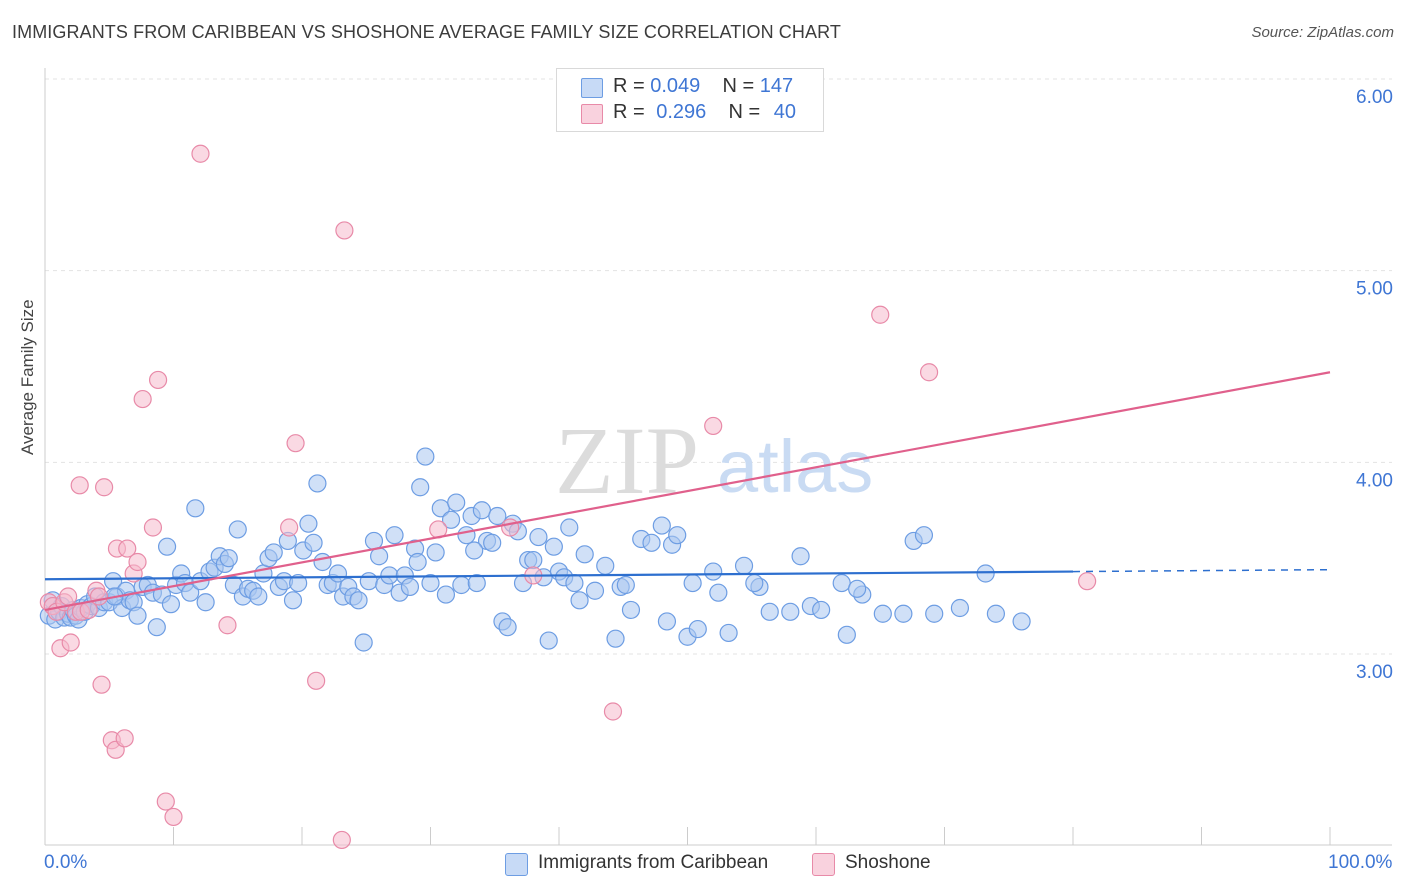  I want to click on y-tick-label: 4.00, so click(1374, 480).